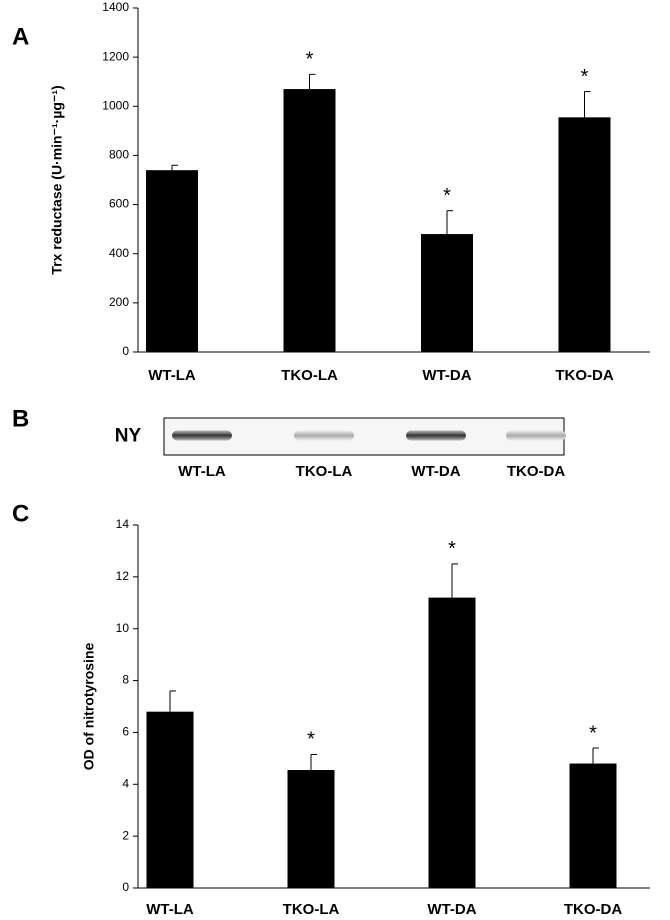  What do you see at coordinates (125, 732) in the screenshot?
I see `y-tick-label: 6` at bounding box center [125, 732].